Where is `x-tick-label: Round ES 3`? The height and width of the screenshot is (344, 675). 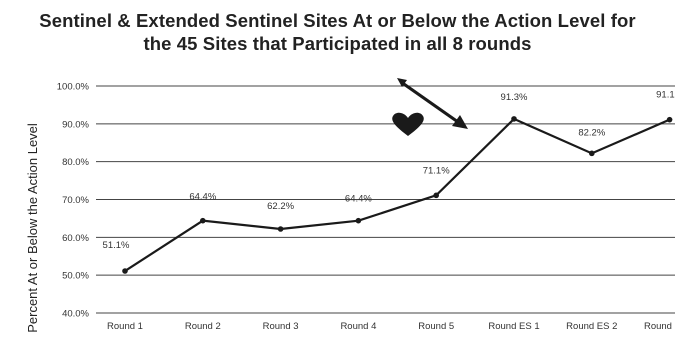
x-tick-label: Round ES 3 is located at coordinates (659, 326).